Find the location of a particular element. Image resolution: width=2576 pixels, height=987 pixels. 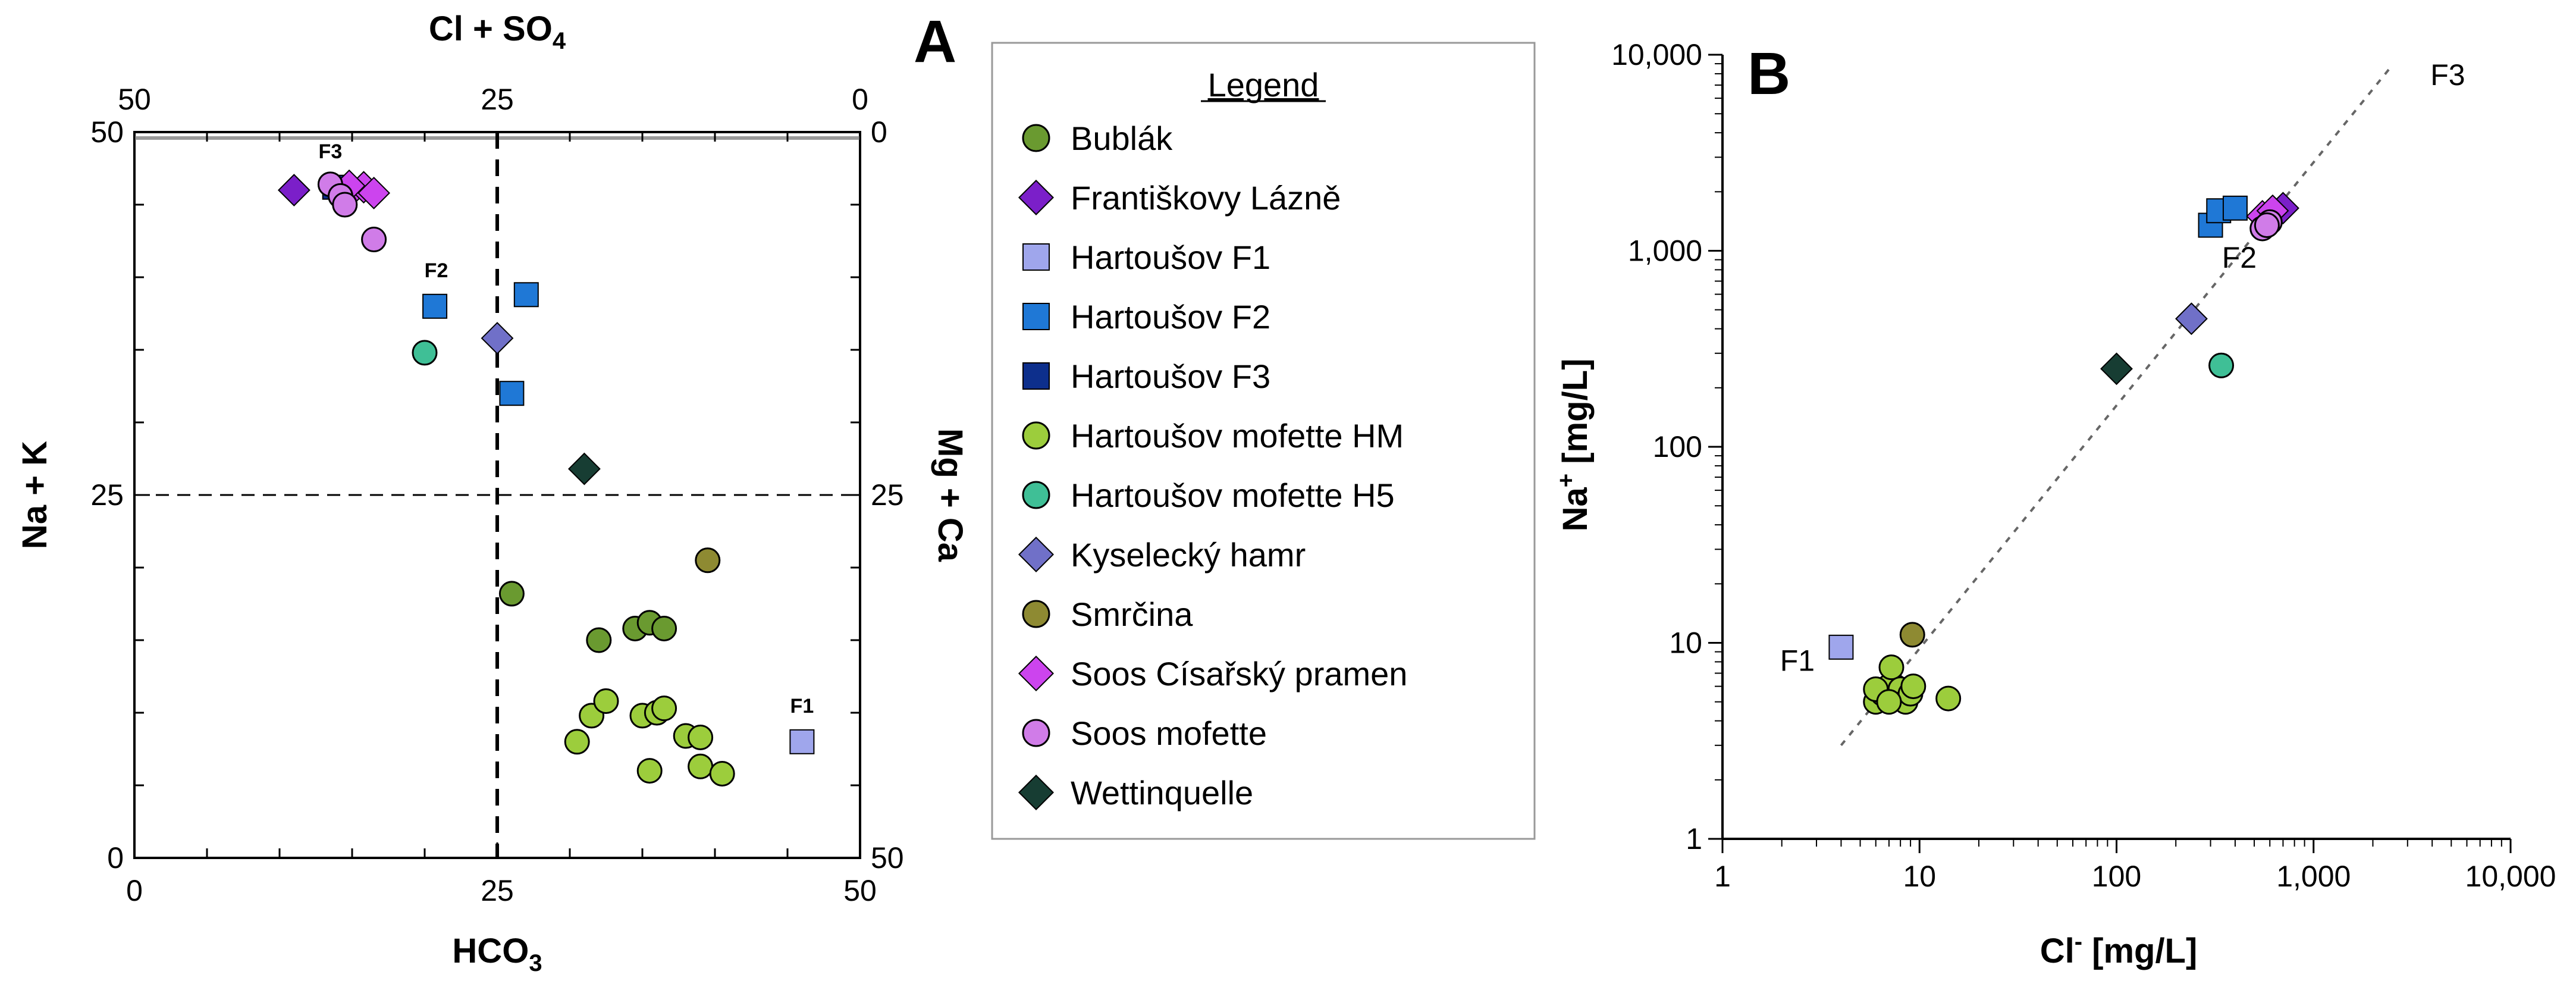

legend-marker-hartousov-f1 is located at coordinates (1036, 257).